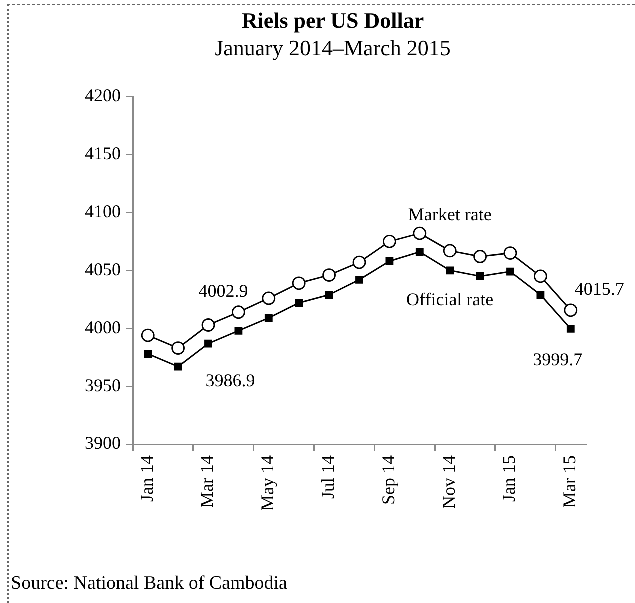 This screenshot has width=635, height=603. What do you see at coordinates (103, 153) in the screenshot?
I see `y-tick-label: 4150` at bounding box center [103, 153].